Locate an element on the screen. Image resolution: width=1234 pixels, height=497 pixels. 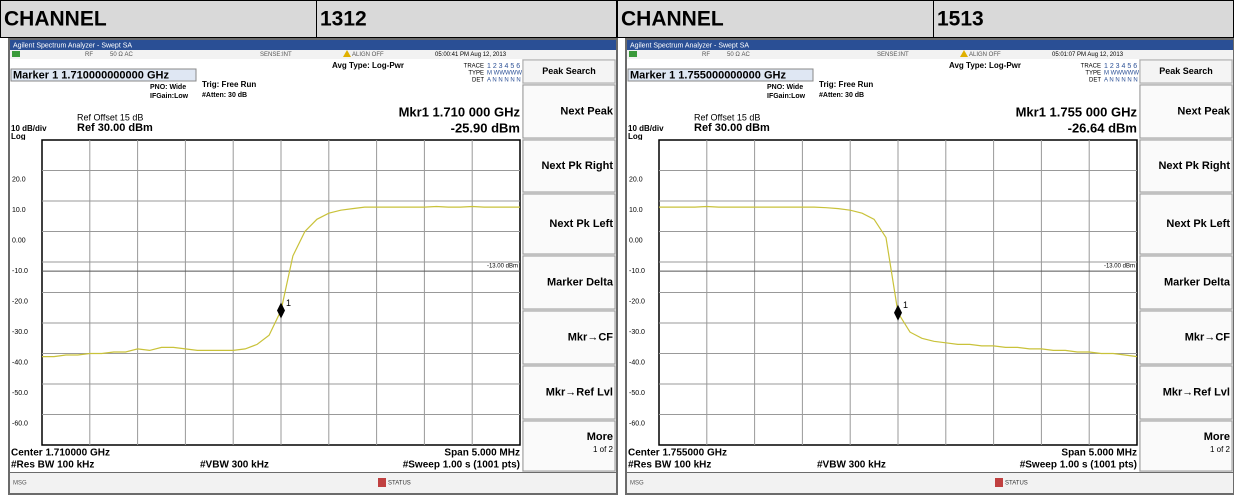
center-freq: Center 1.710000 GHz is located at coordinates (60, 453).